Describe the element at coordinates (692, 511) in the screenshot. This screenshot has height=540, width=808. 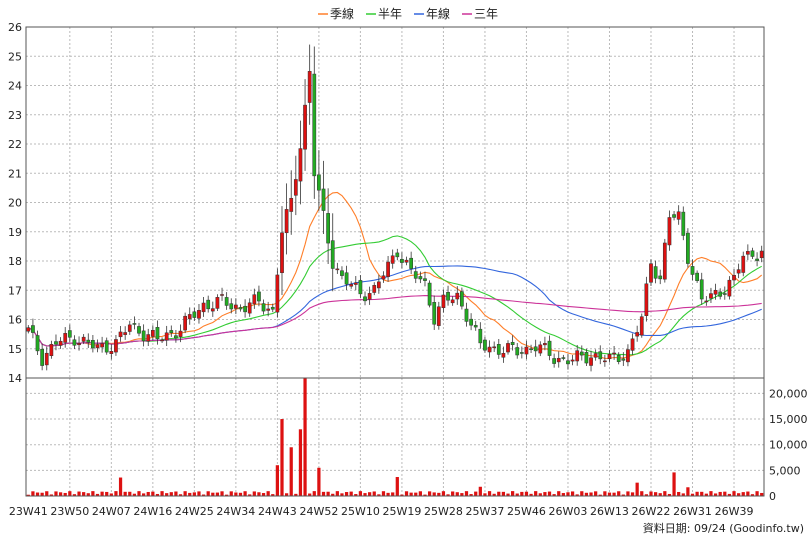
I see `x-tick-label: 26W31` at that location.